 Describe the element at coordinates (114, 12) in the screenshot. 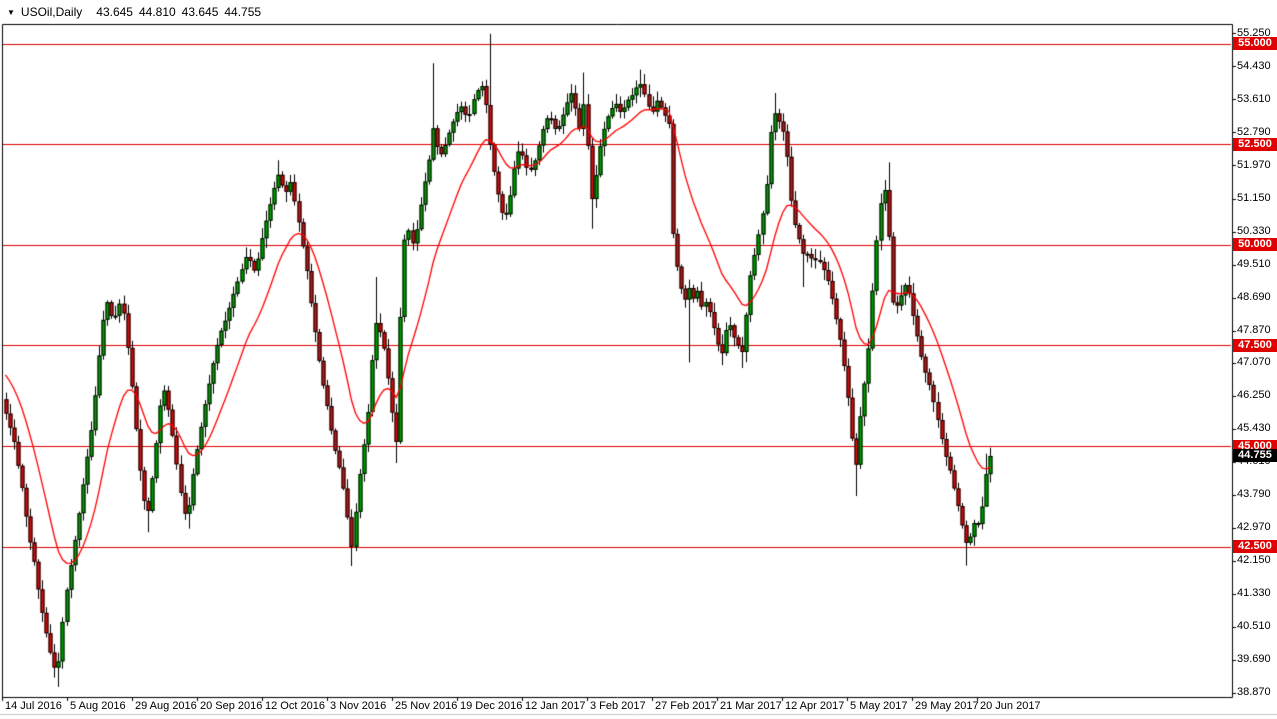

I see `ohlc-open: 43.645` at that location.